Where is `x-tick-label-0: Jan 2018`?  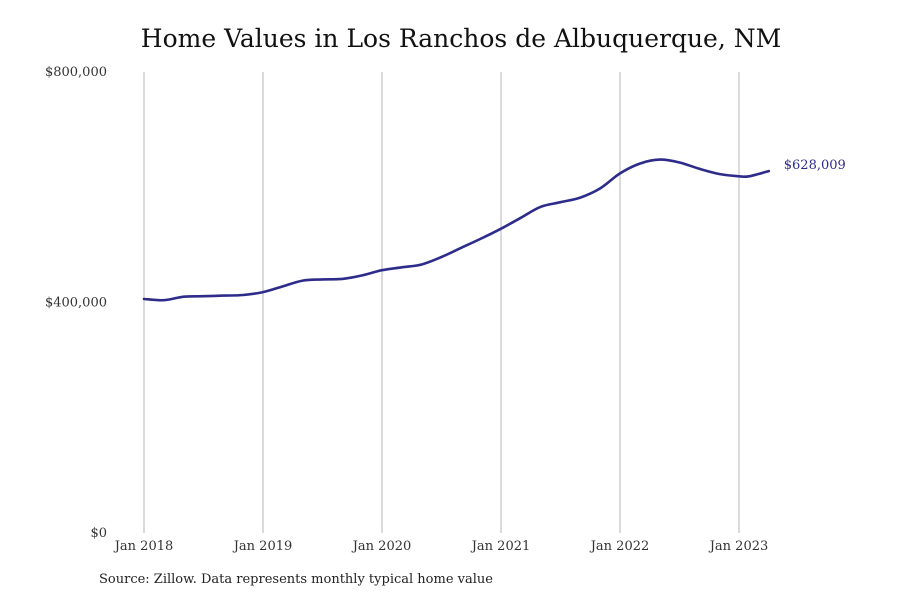
x-tick-label-0: Jan 2018 is located at coordinates (143, 546).